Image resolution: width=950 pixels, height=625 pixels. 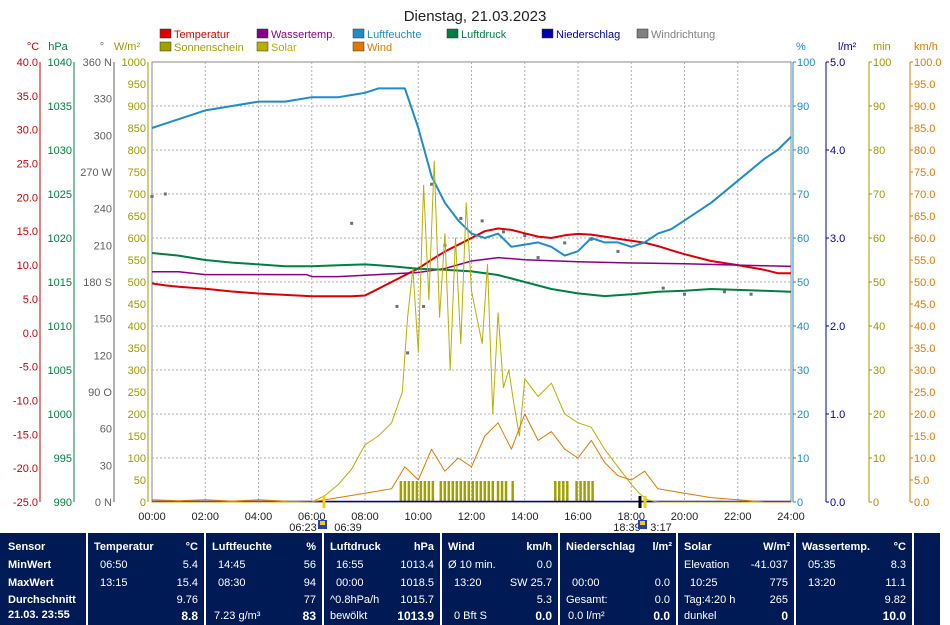 What do you see at coordinates (137, 393) in the screenshot?
I see `y-tick-label: 250` at bounding box center [137, 393].